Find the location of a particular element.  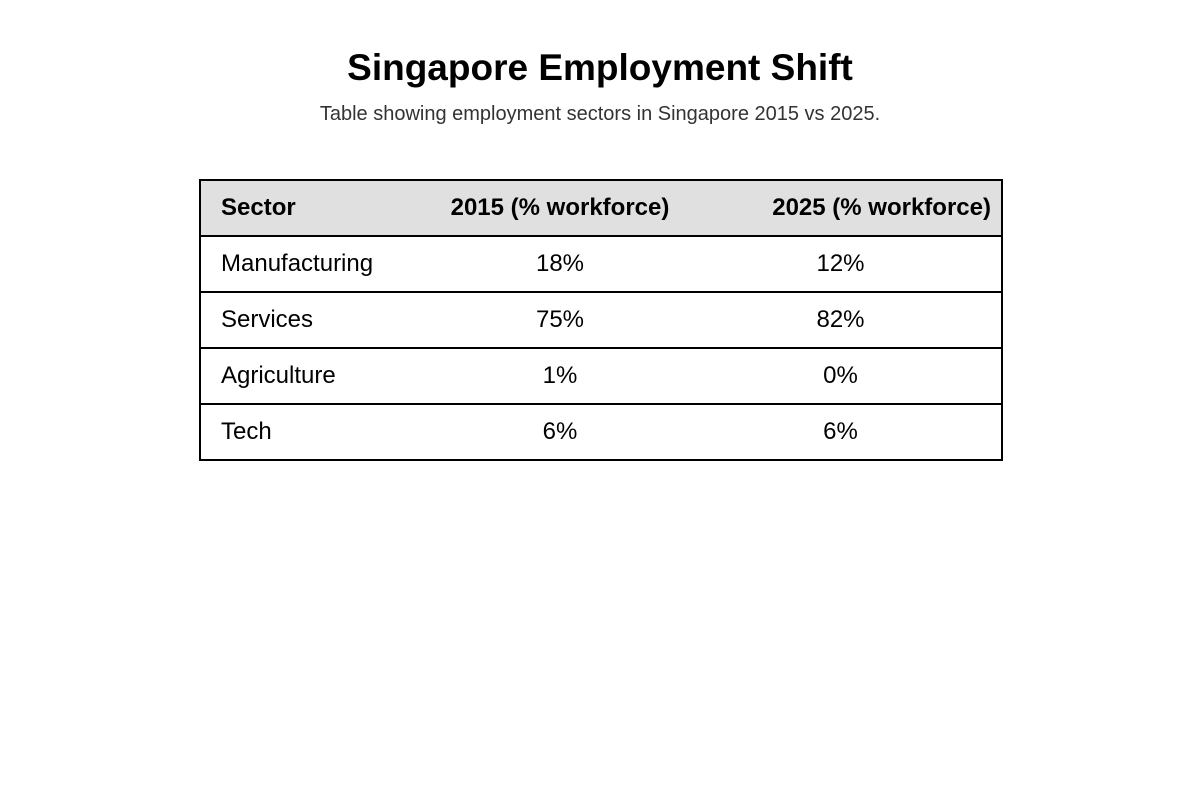

cell-sector: Tech is located at coordinates (319, 432).